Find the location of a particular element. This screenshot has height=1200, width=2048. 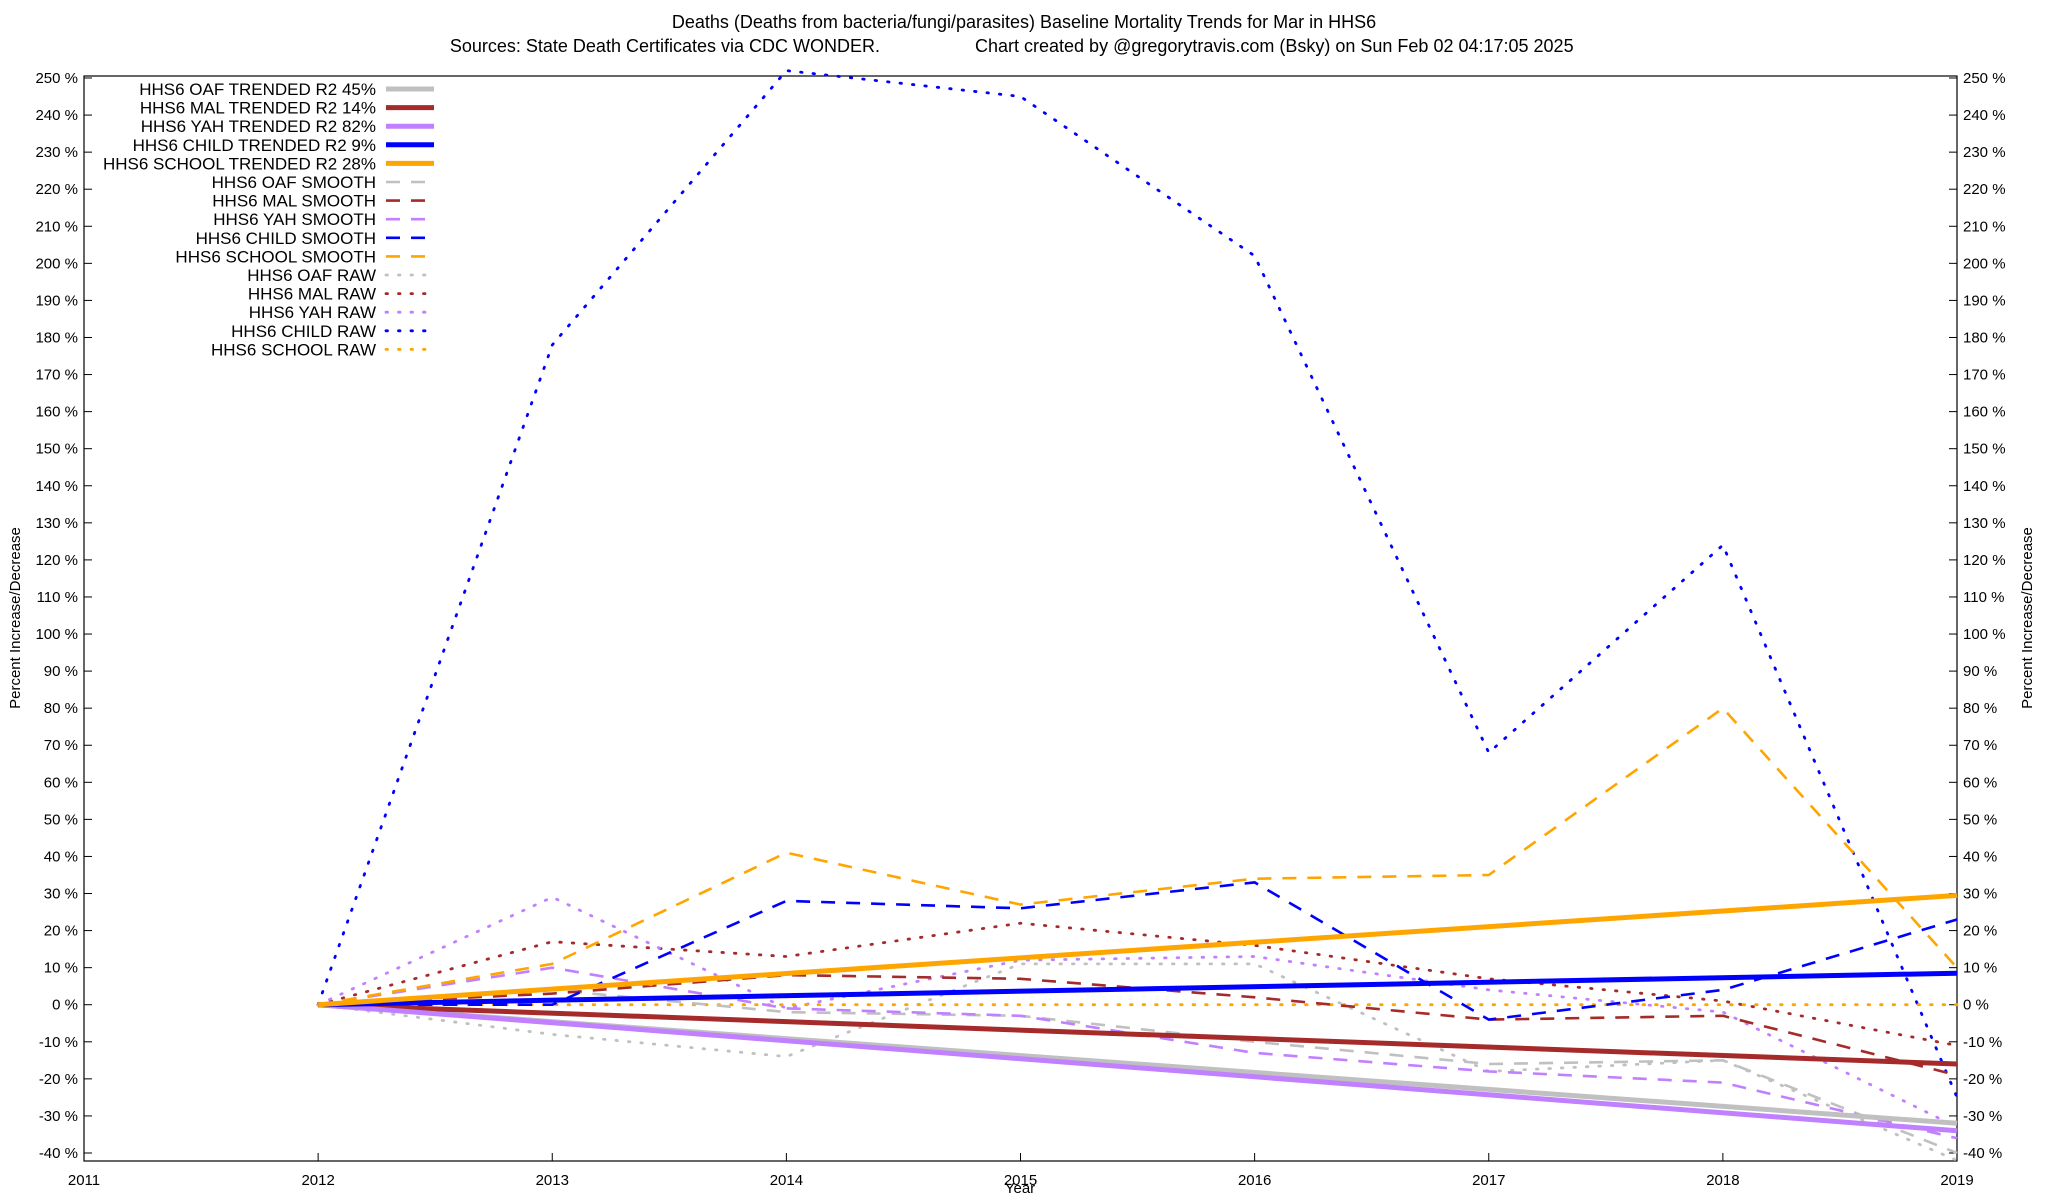

y-tick-label-right: 70 % is located at coordinates (1980, 745).